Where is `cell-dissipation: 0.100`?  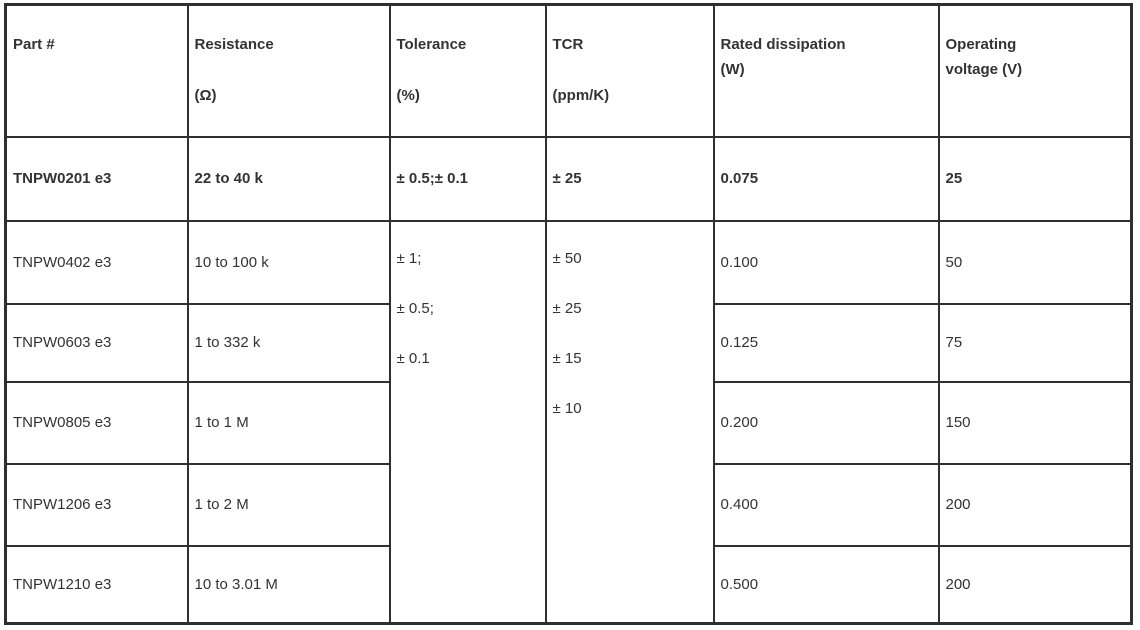 cell-dissipation: 0.100 is located at coordinates (826, 262).